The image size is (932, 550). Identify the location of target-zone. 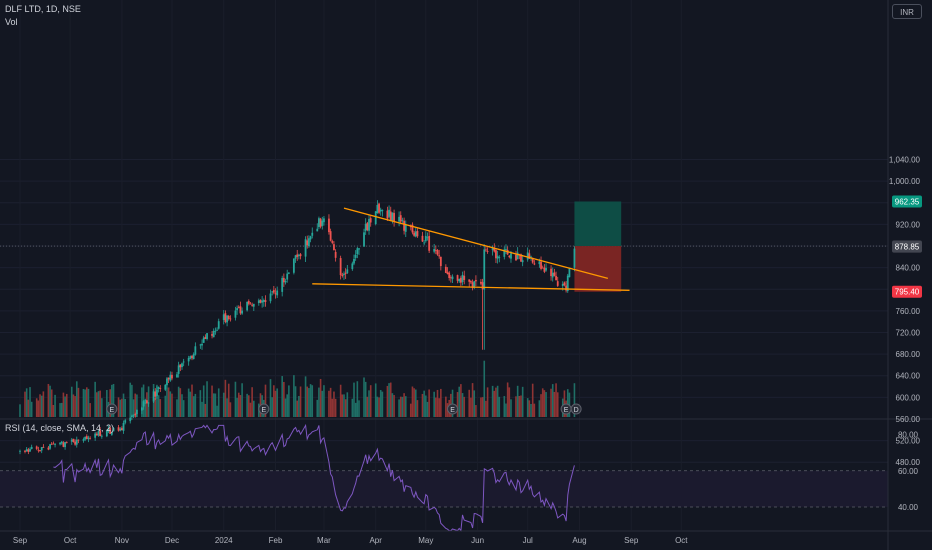
(598, 224).